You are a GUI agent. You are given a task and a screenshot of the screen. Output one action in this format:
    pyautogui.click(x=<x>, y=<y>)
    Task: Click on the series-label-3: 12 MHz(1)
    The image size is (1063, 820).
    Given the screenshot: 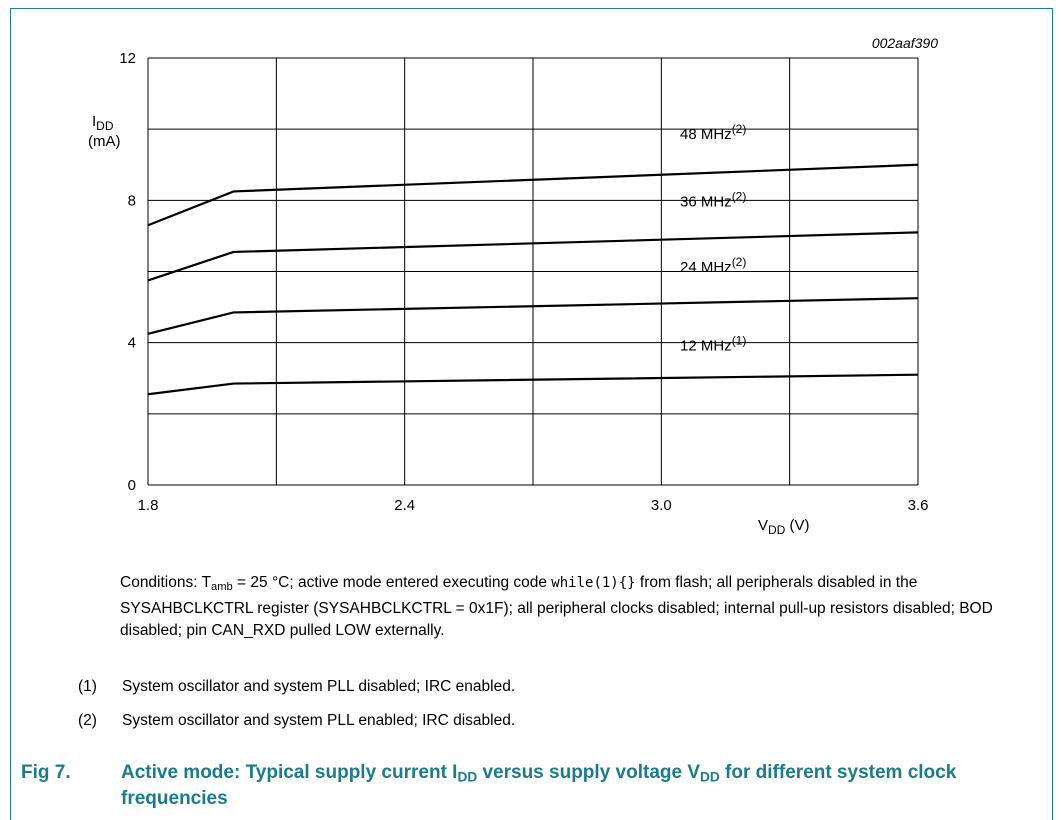 What is the action you would take?
    pyautogui.click(x=713, y=344)
    